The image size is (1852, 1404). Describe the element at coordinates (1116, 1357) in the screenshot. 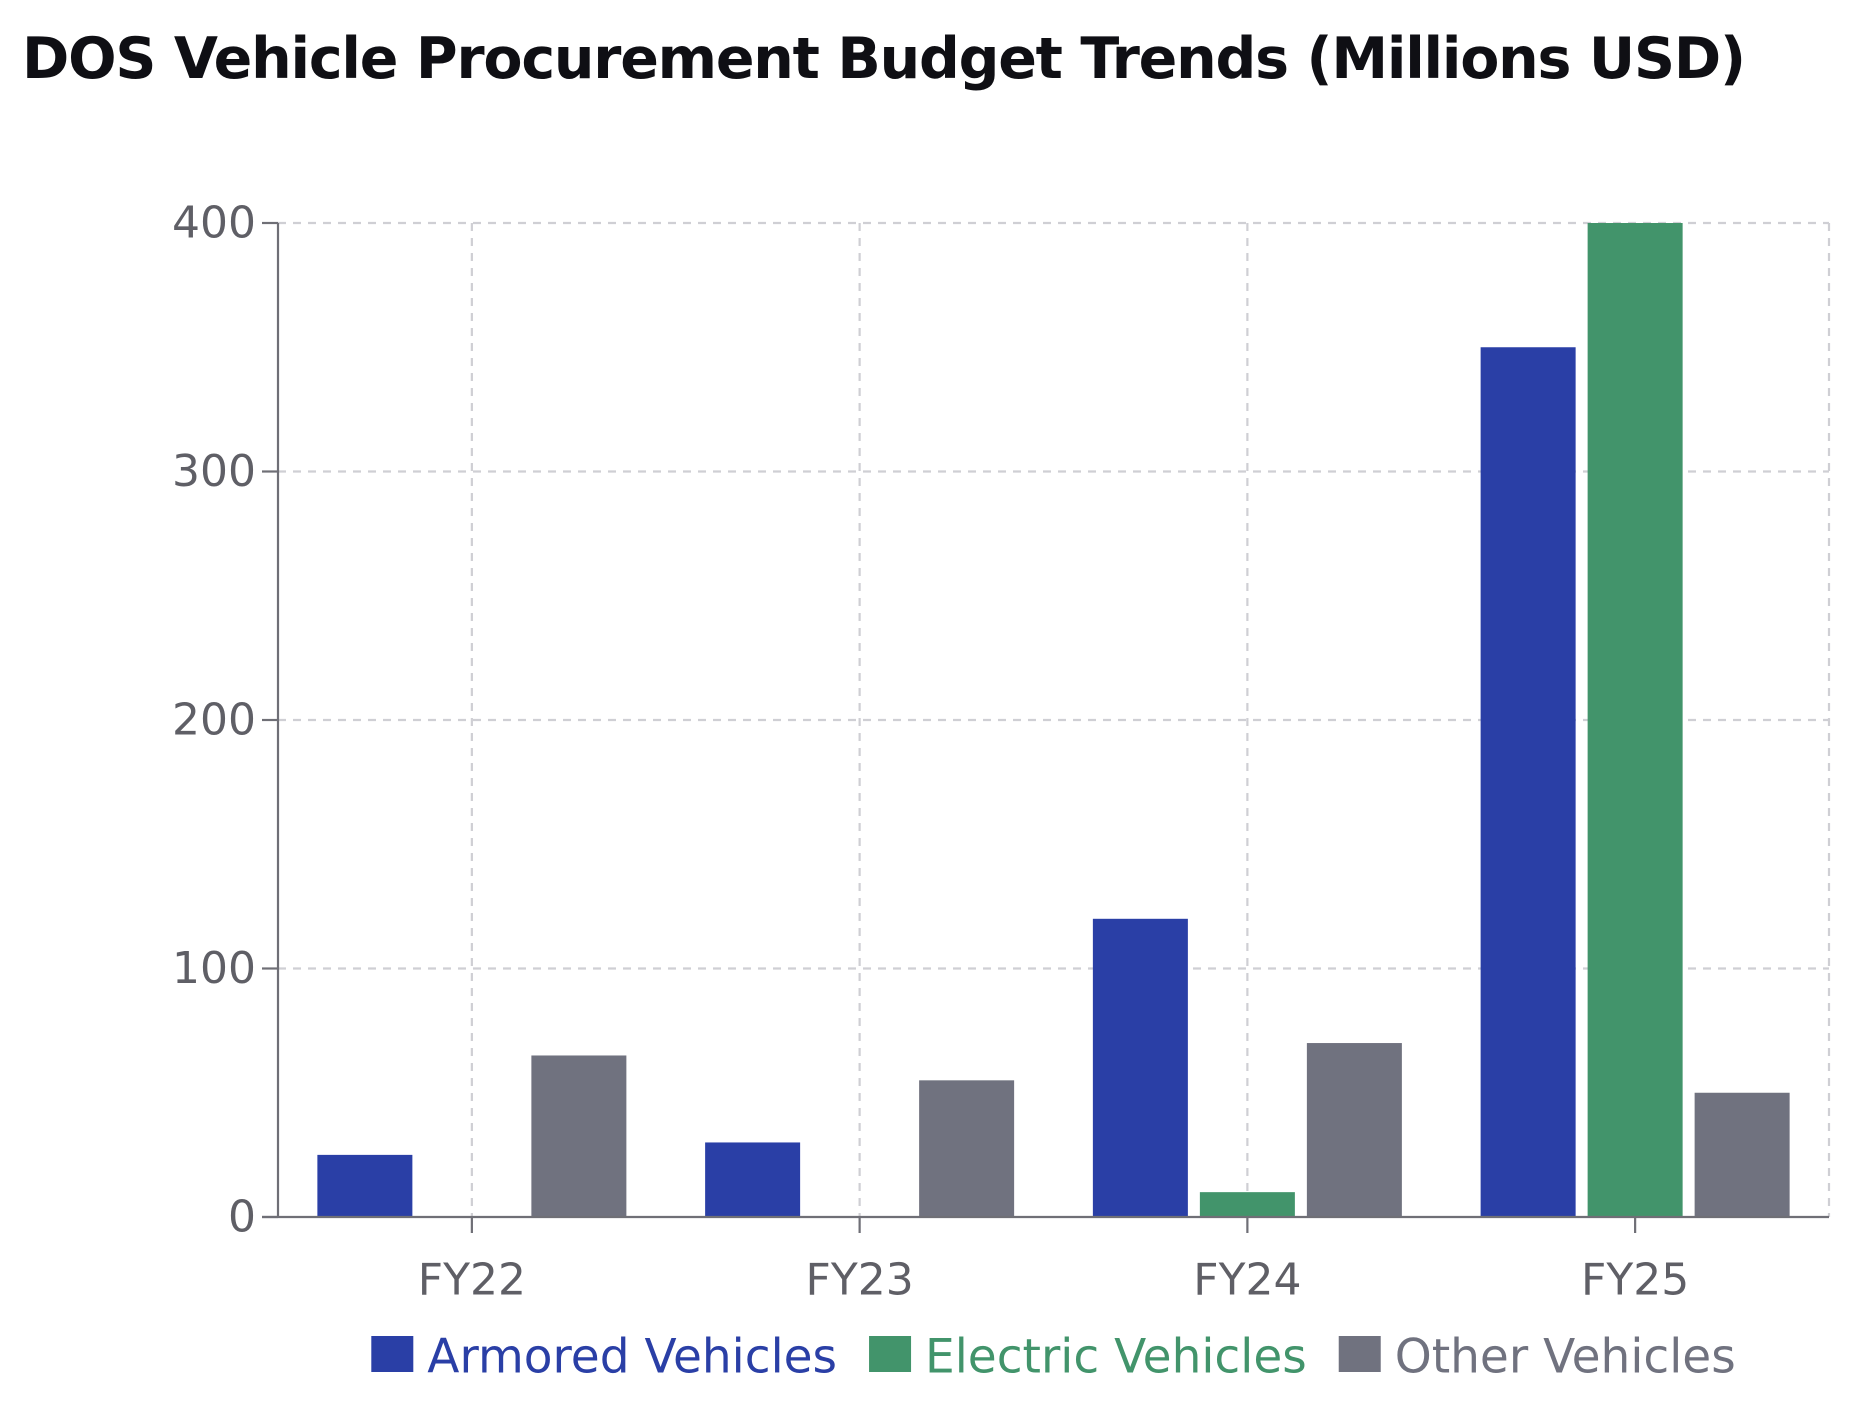

I see `legend-label-electric-vehicles: Electric Vehicles` at that location.